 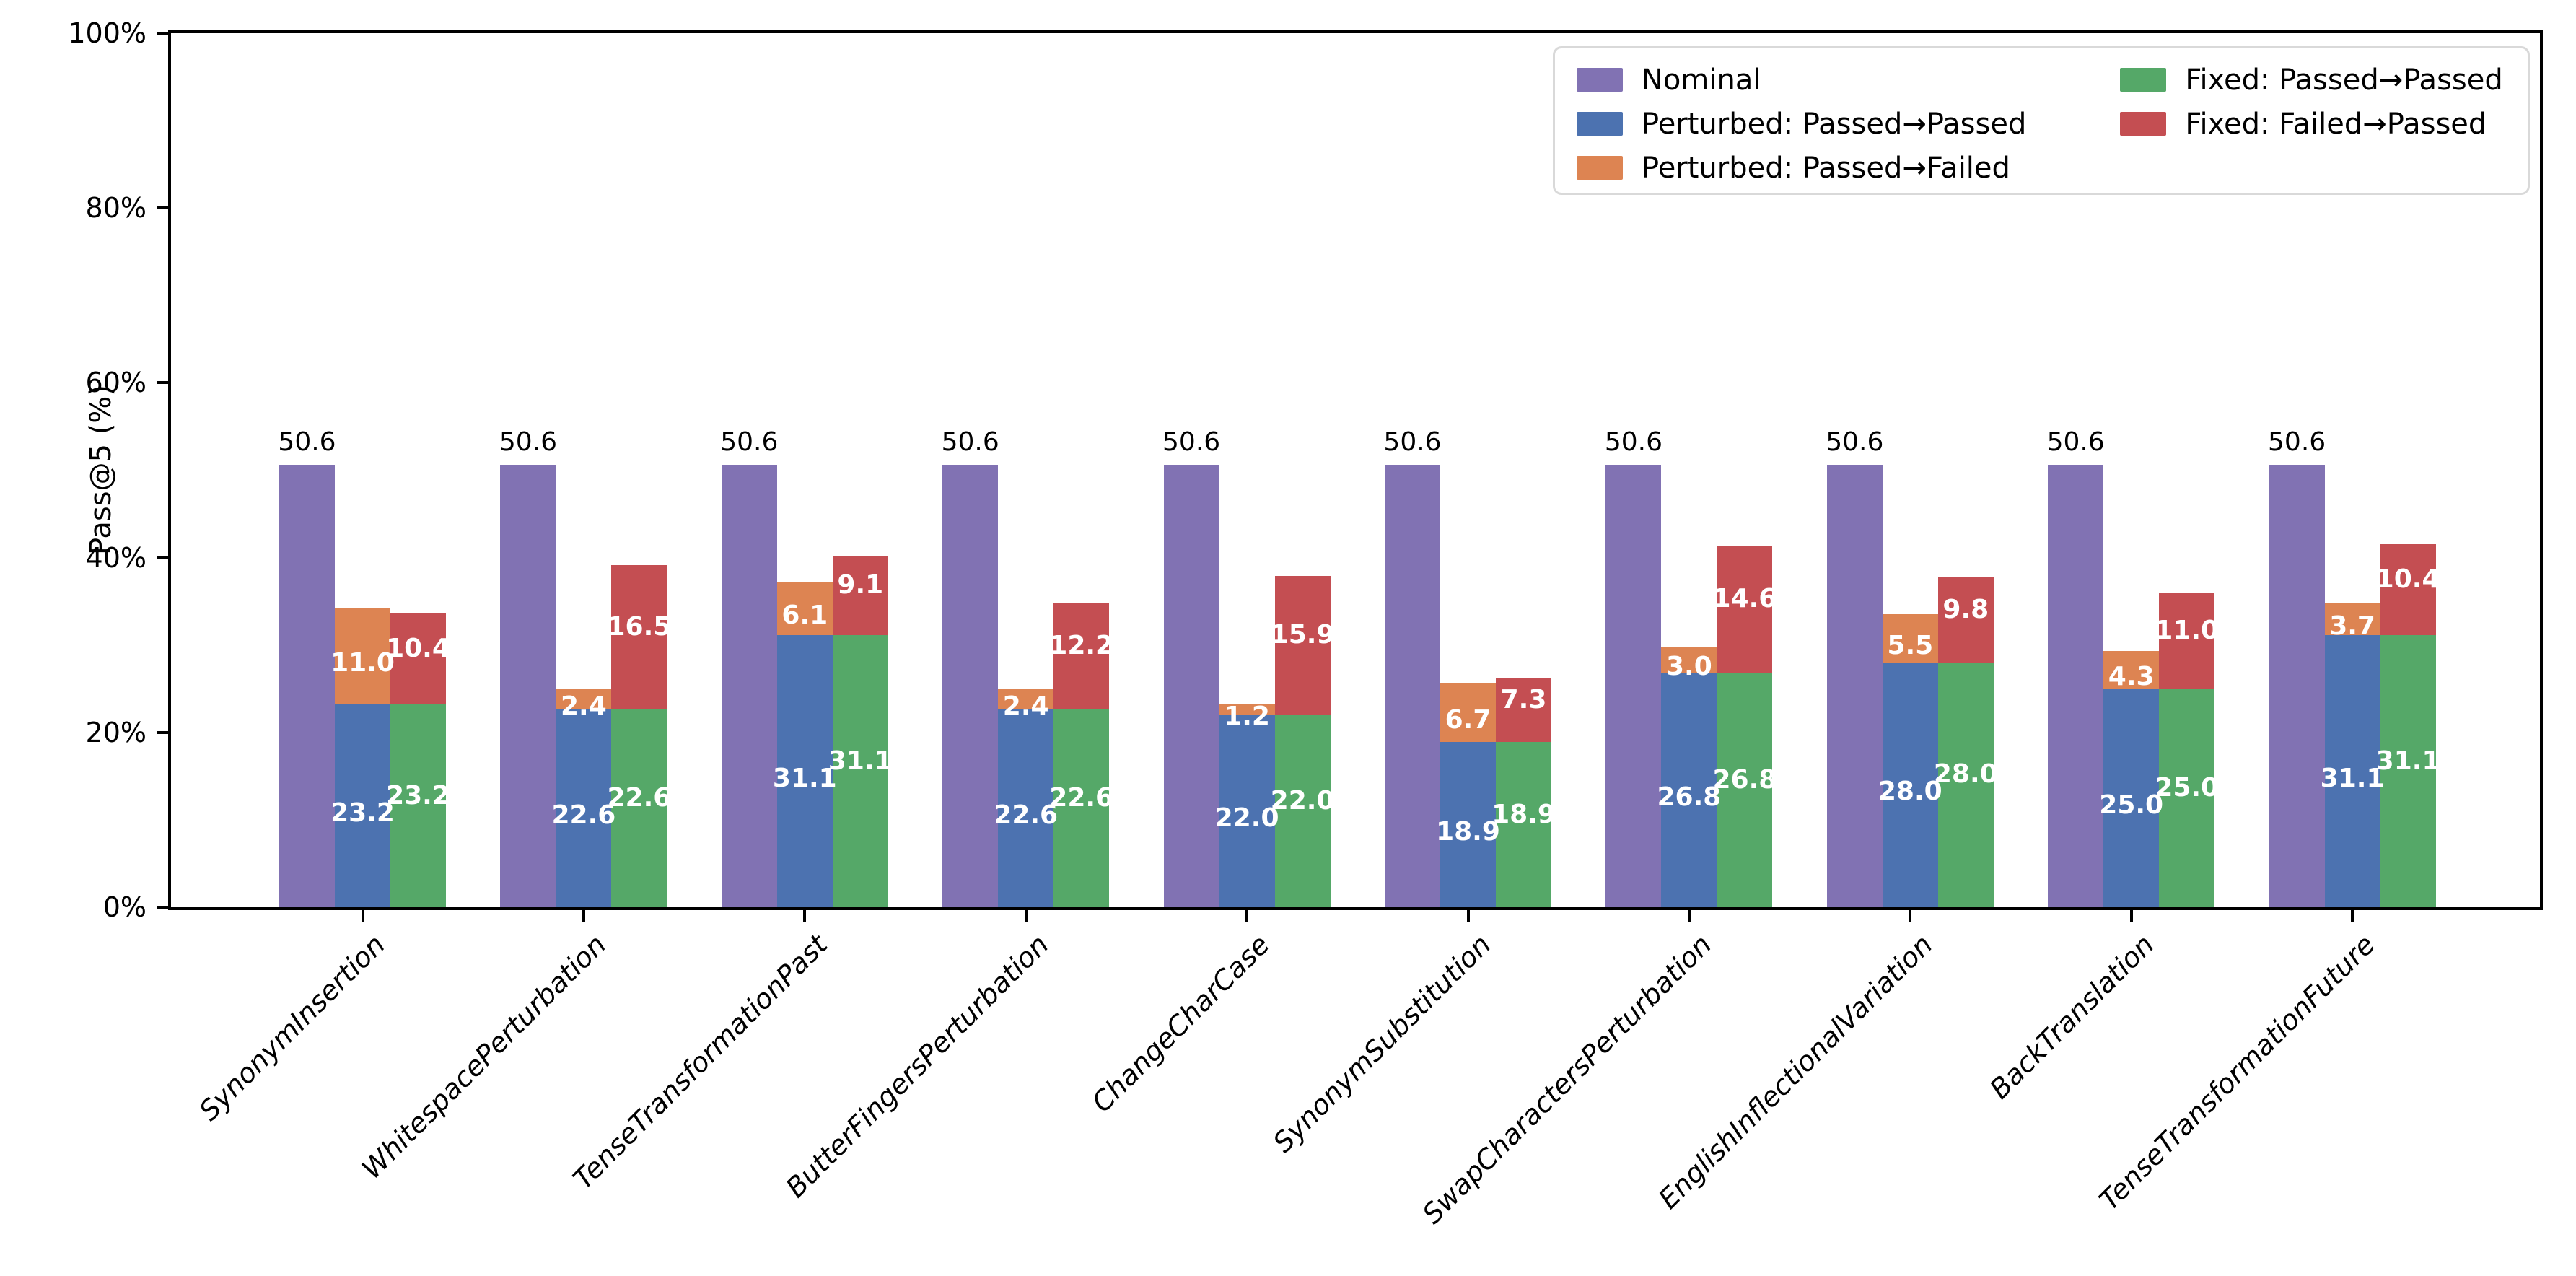 What do you see at coordinates (2344, 80) in the screenshot?
I see `legend-label-fixed-passed-passed: Fixed: Passed→Passed` at bounding box center [2344, 80].